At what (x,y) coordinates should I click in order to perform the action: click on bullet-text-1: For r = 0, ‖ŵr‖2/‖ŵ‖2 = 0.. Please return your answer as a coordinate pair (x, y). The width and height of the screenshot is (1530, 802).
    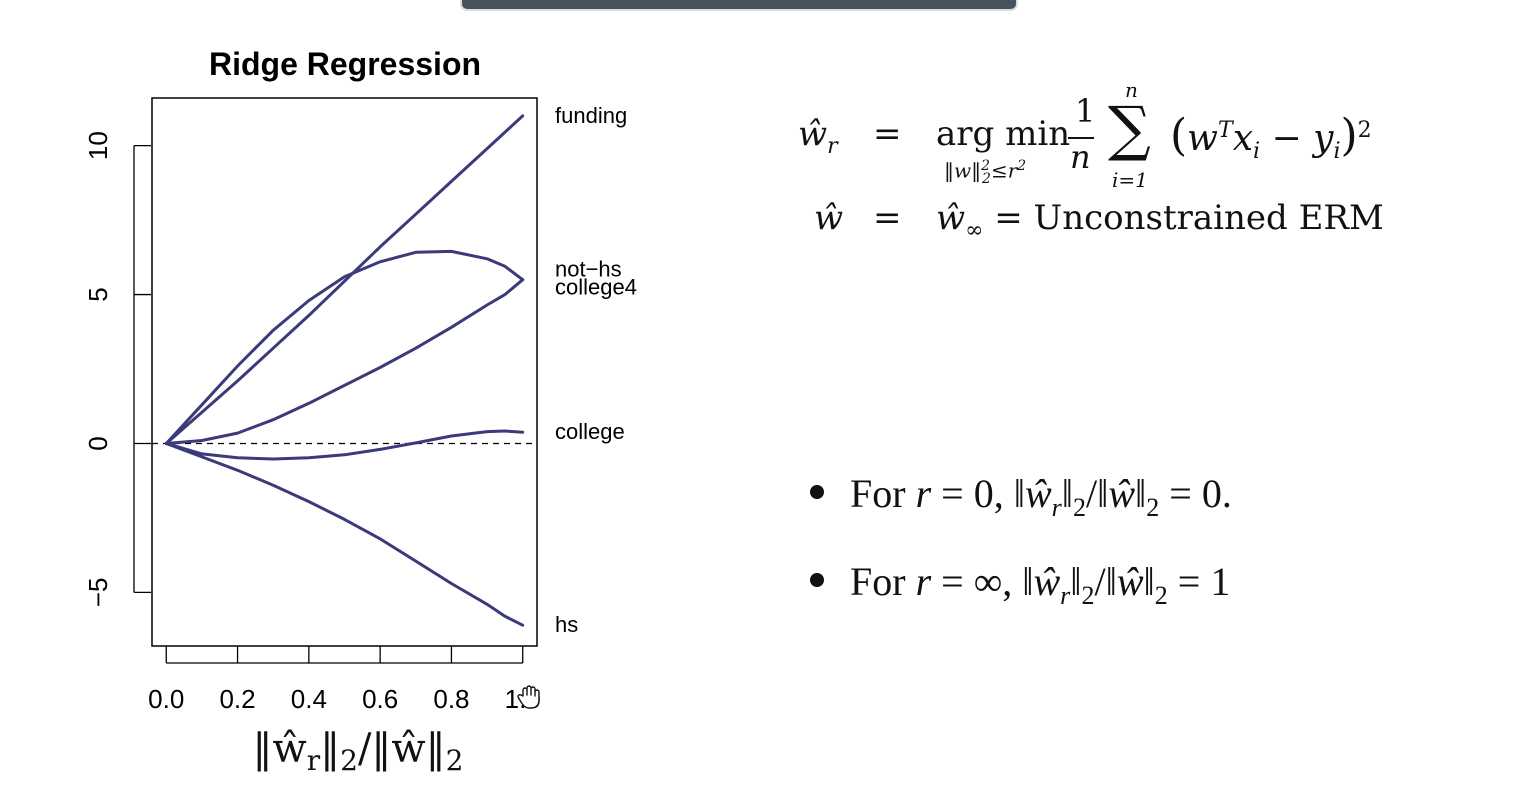
    Looking at the image, I should click on (1041, 496).